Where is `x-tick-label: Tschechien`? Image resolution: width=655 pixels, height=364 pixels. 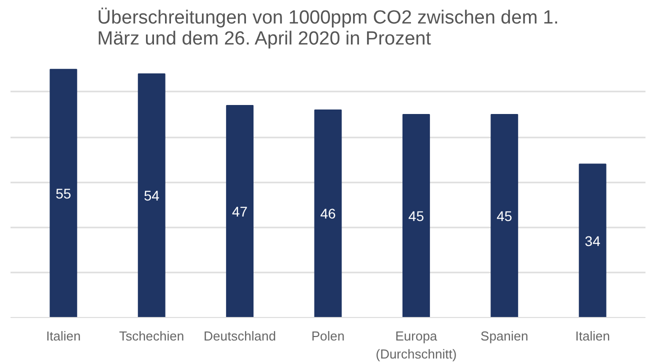
x-tick-label: Tschechien is located at coordinates (151, 336).